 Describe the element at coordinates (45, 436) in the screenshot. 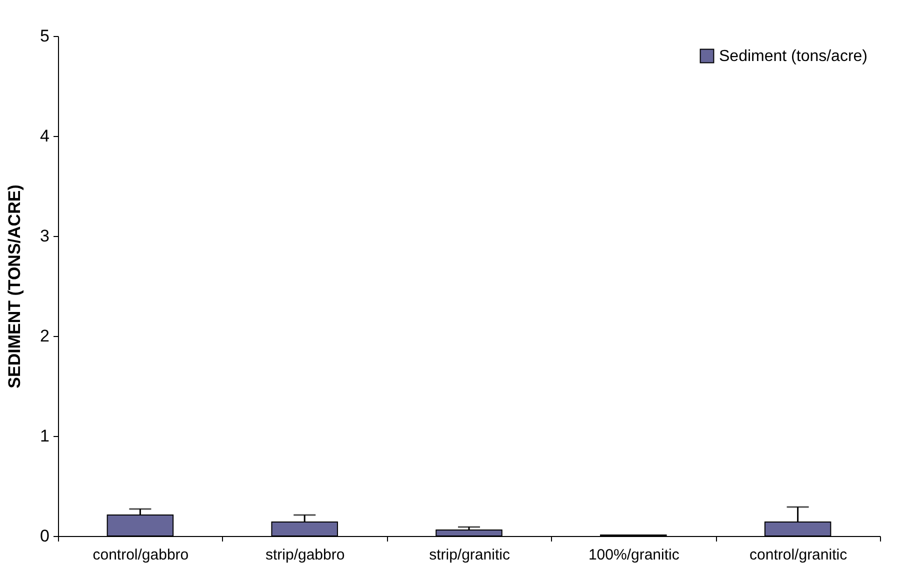

I see `y-tick-label: 1` at that location.